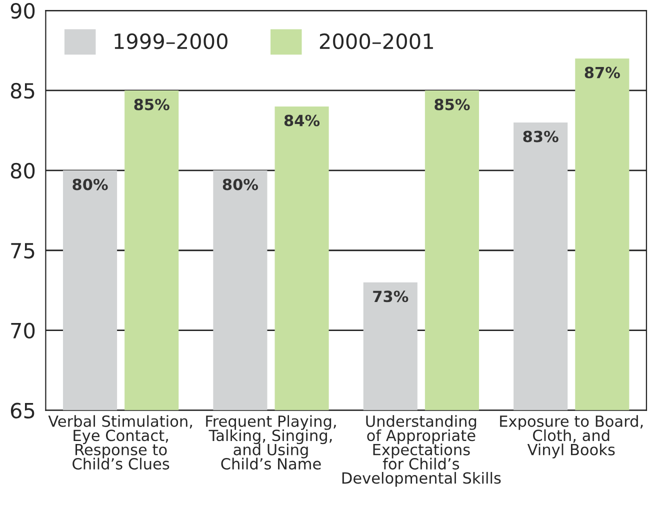 This screenshot has height=526, width=653. Describe the element at coordinates (120, 442) in the screenshot. I see `x-tick-label: Verbal Stimulation, Eye Contact, Response to Child’s Clues` at that location.